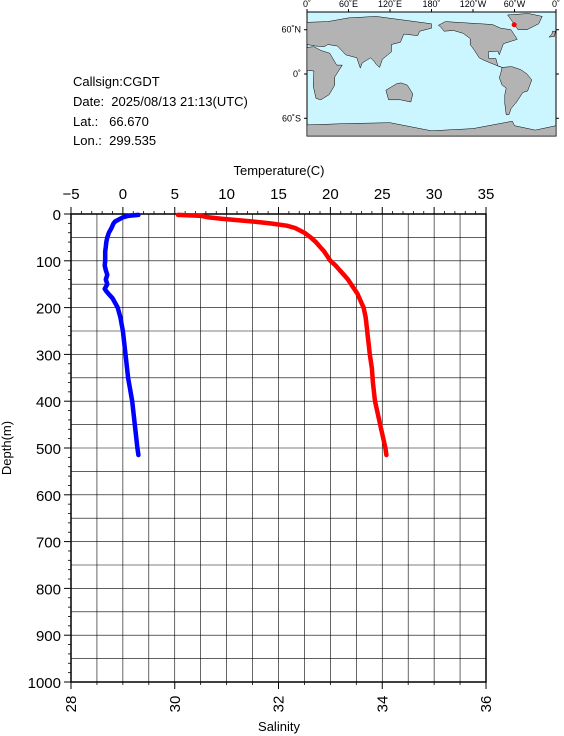  What do you see at coordinates (48, 636) in the screenshot?
I see `depth-tick-label: 900` at bounding box center [48, 636].